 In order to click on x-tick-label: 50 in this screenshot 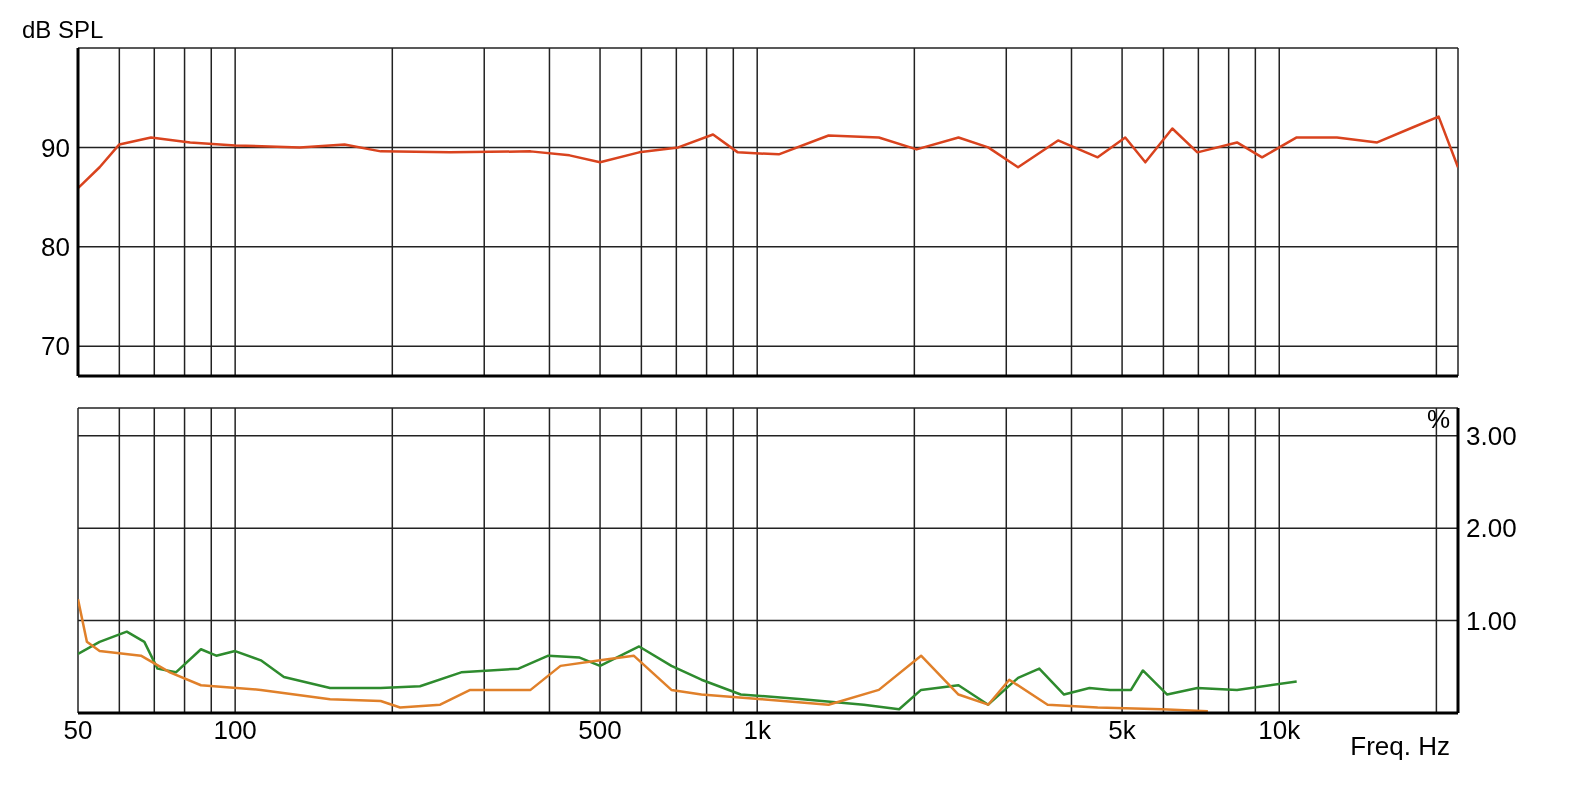, I will do `click(78, 730)`.